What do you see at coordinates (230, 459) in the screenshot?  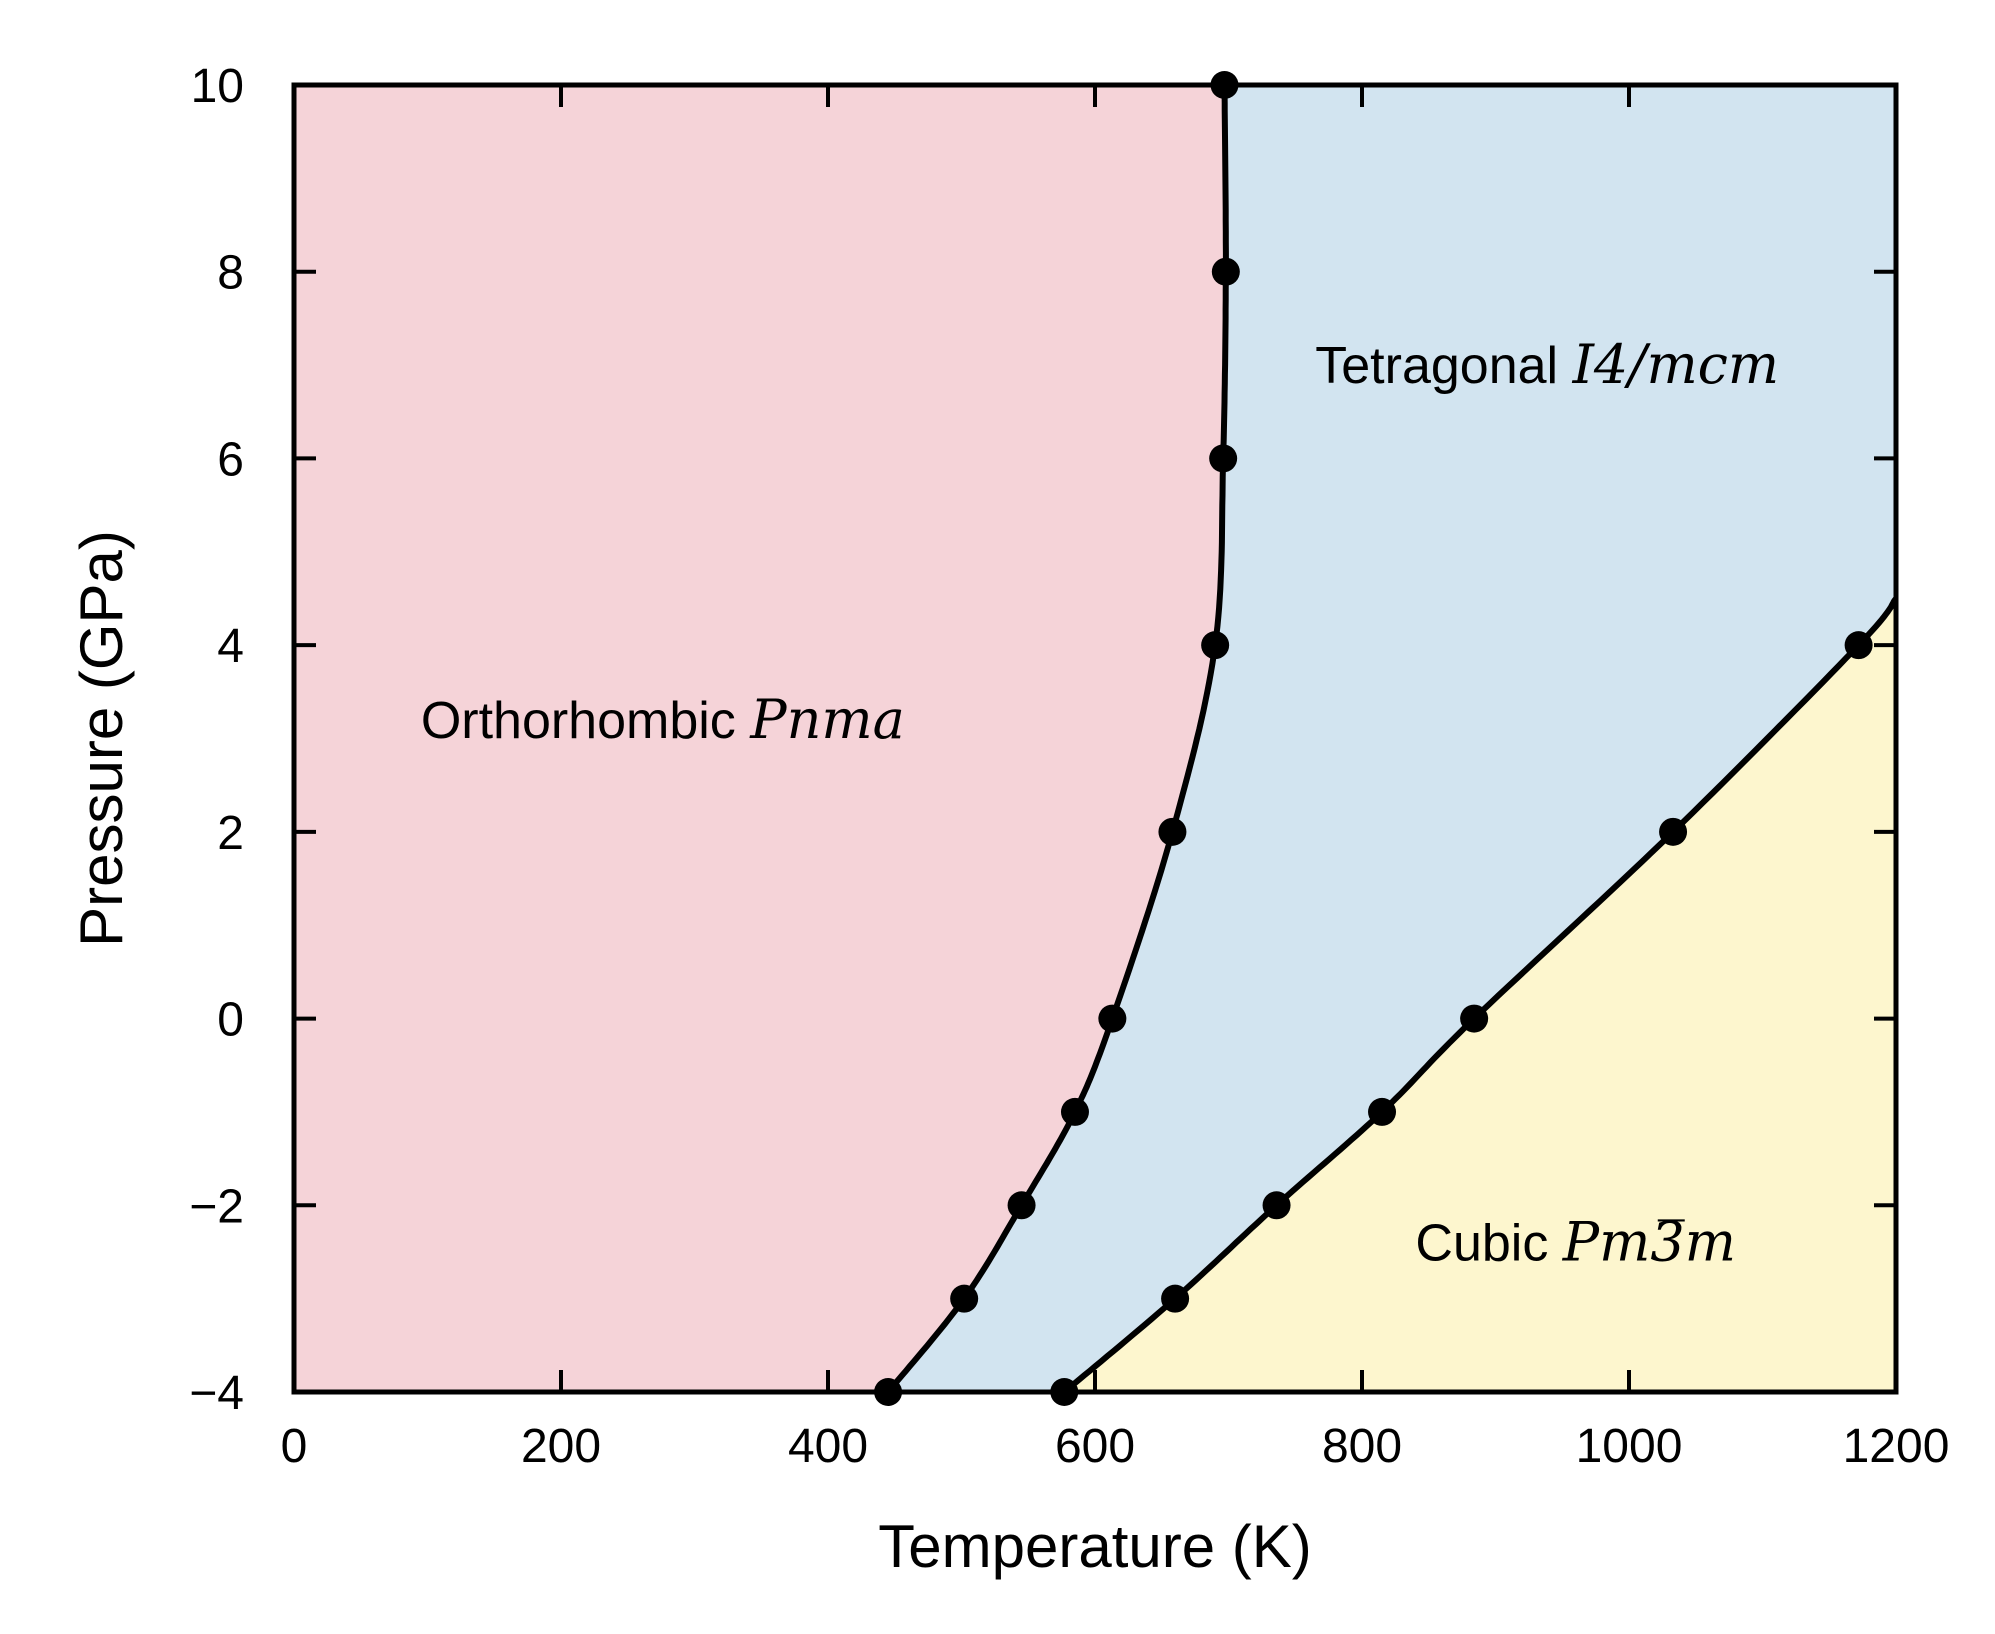 I see `y-tick-label: 6` at bounding box center [230, 459].